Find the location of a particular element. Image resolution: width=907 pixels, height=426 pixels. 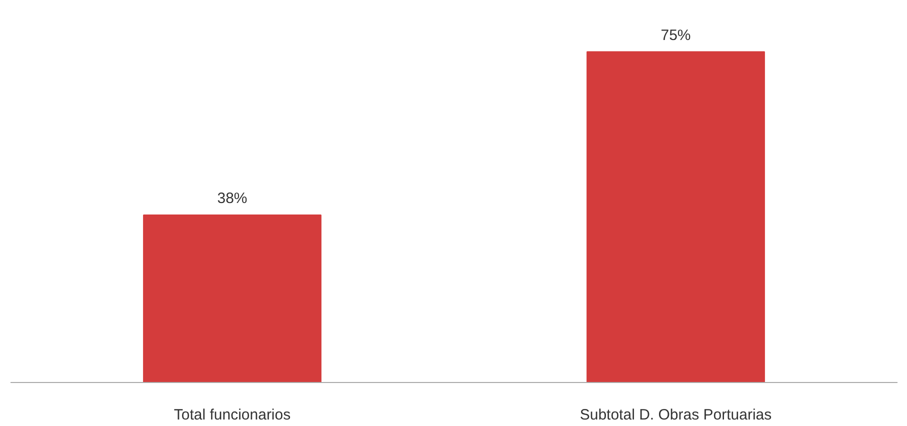

data-label: 38% is located at coordinates (232, 198).